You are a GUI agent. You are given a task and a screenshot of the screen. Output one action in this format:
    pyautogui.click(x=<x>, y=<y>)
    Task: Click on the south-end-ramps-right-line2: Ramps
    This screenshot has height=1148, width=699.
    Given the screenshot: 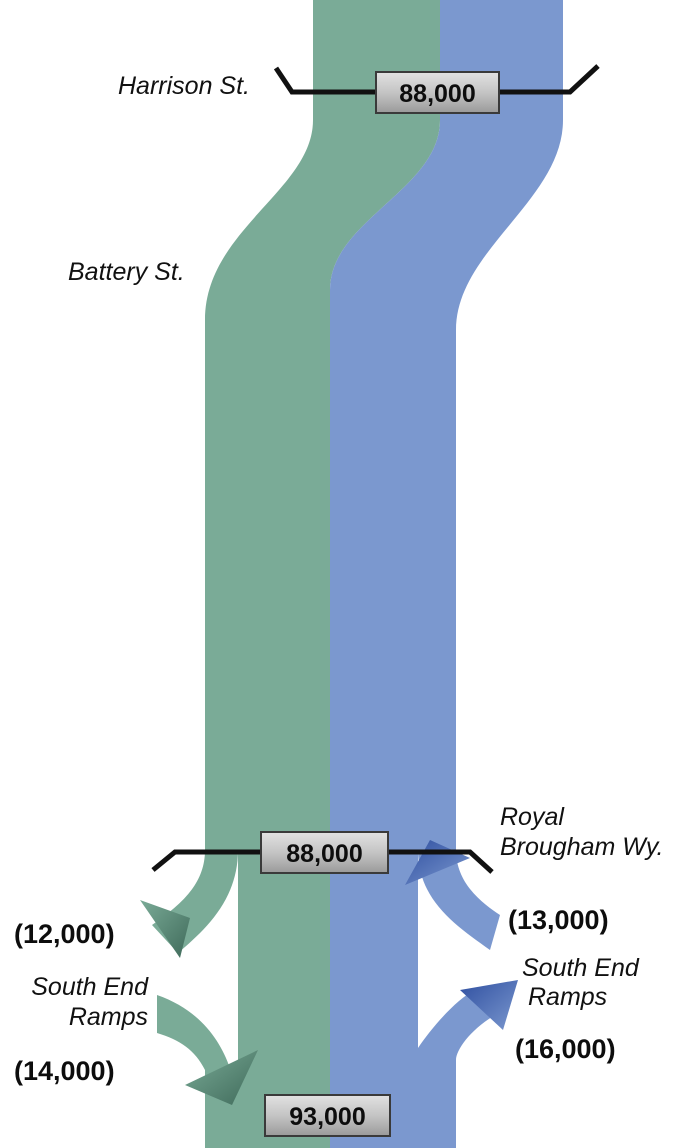 What is the action you would take?
    pyautogui.click(x=567, y=997)
    